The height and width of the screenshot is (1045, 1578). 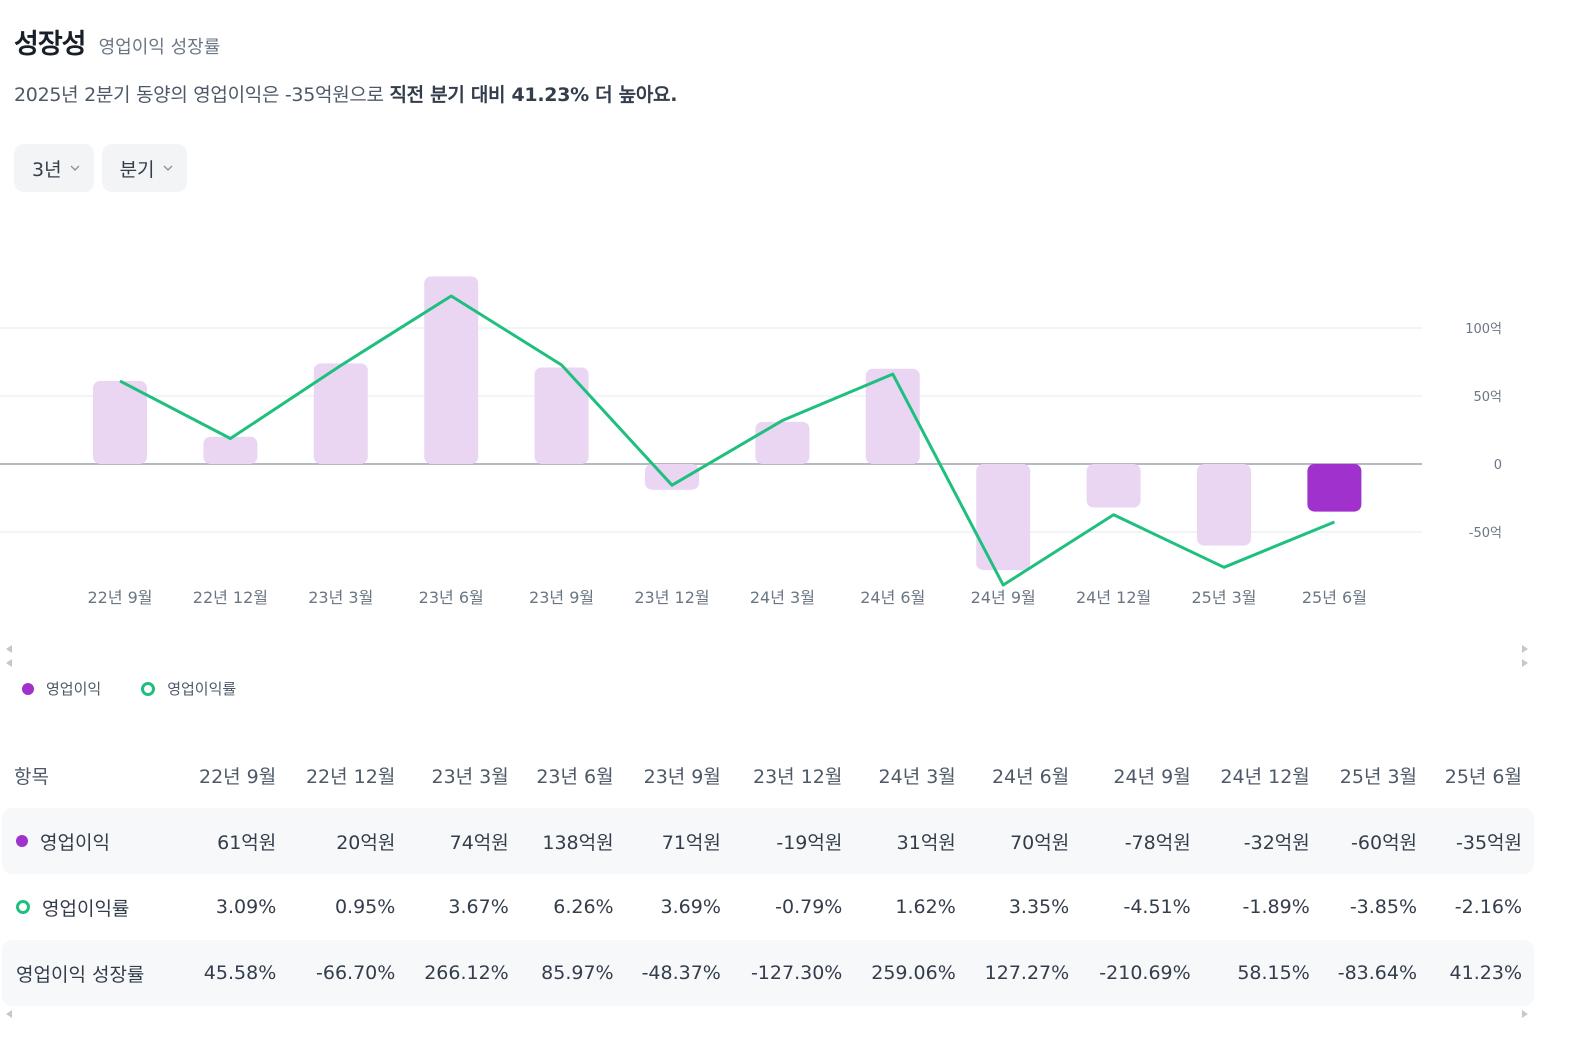 I want to click on x-tick-label: 25년 3월, so click(x=1223, y=597).